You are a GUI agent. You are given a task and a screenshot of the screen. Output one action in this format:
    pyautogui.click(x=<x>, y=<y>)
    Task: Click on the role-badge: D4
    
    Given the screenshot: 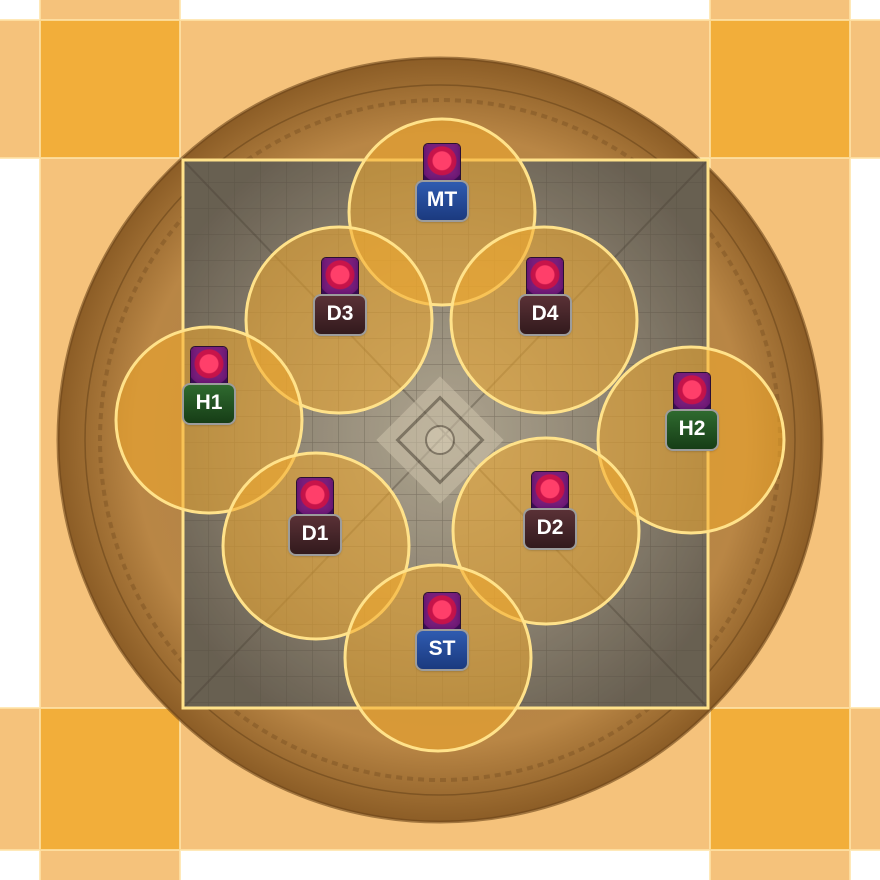 What is the action you would take?
    pyautogui.click(x=545, y=315)
    